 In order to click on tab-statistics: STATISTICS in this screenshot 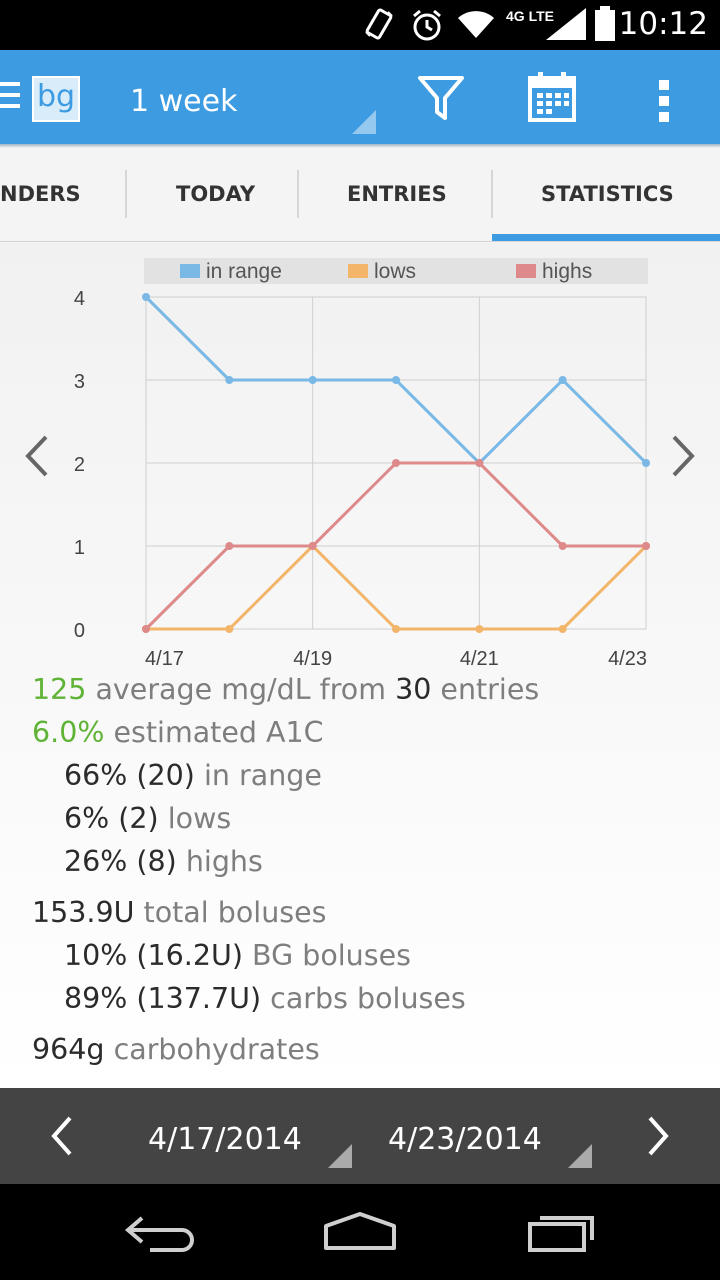, I will do `click(606, 194)`.